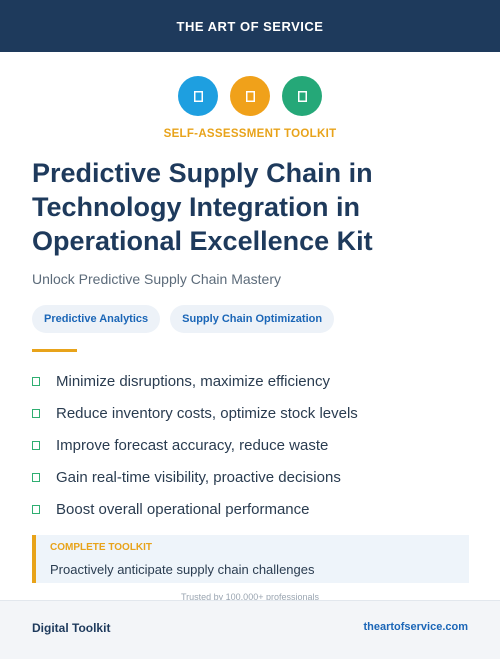 This screenshot has width=500, height=659. What do you see at coordinates (71, 628) in the screenshot?
I see `footer-product-label: Digital Toolkit` at bounding box center [71, 628].